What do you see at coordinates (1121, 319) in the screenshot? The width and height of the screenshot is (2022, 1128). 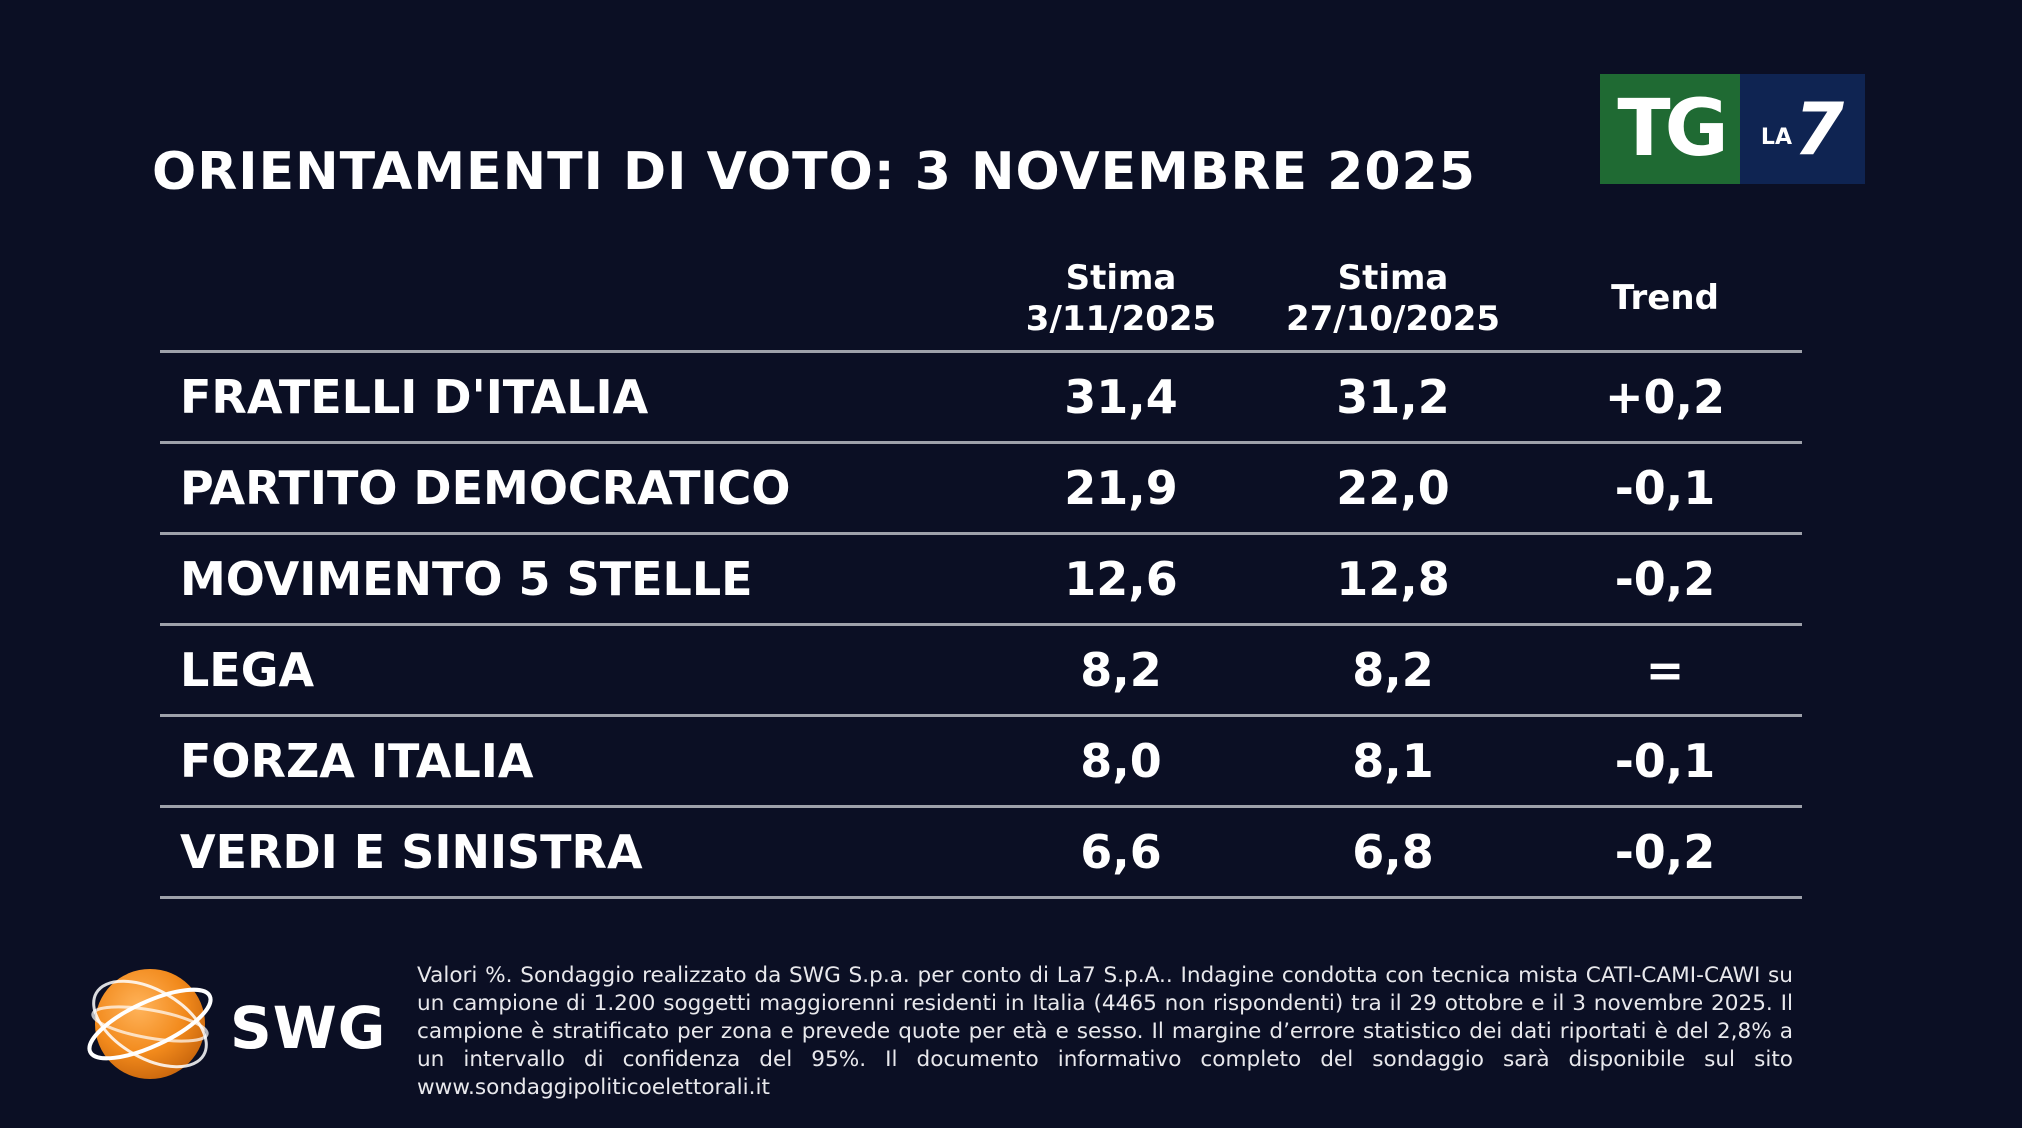 I see `column-header-current-line2: 3/11/2025` at bounding box center [1121, 319].